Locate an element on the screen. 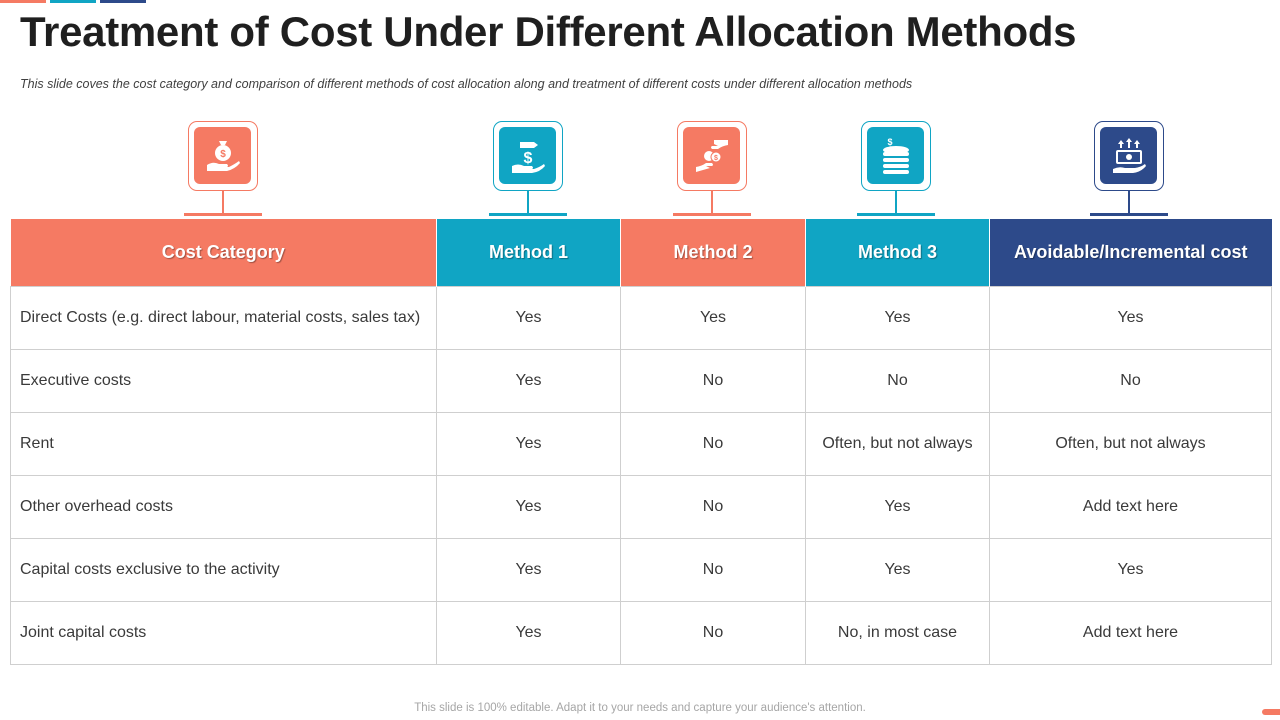  cell-avoidable-cost: No is located at coordinates (1130, 381).